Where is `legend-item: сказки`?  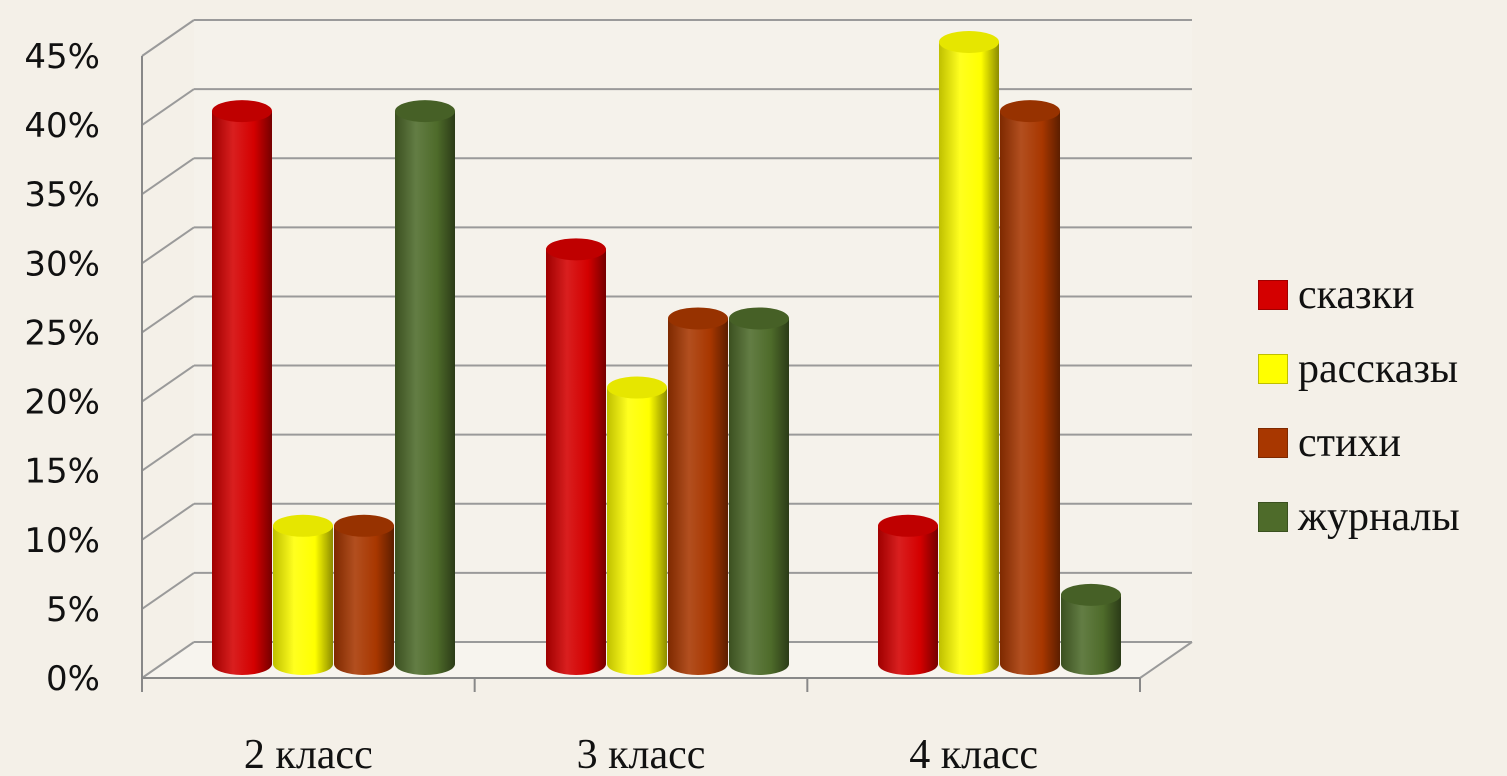 legend-item: сказки is located at coordinates (1359, 295).